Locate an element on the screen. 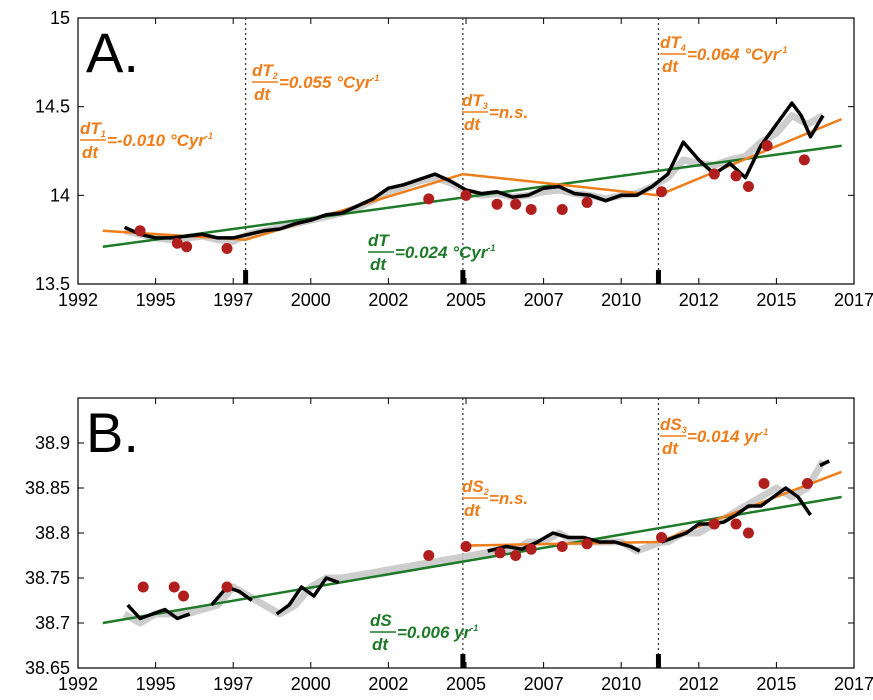 The height and width of the screenshot is (700, 873). annotation-dt4: dT4 dt =0.064 °Cyr-1 is located at coordinates (723, 54).